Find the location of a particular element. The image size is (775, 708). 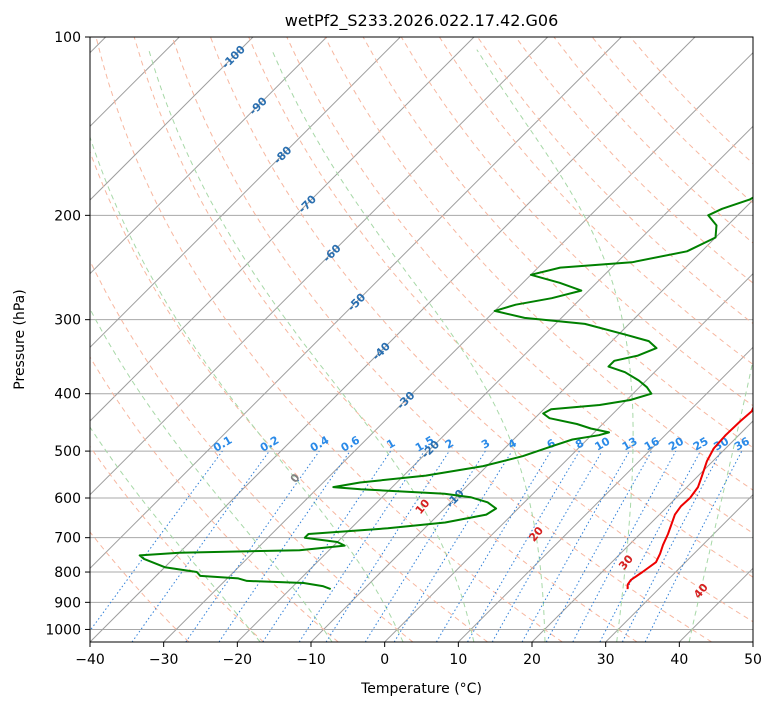

x-tick-label: 40 is located at coordinates (679, 660).